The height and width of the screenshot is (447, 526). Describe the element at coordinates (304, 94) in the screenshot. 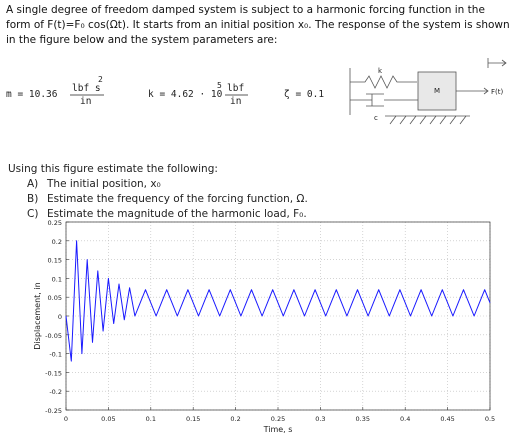

I see `param-zeta: ζ = 0.1` at that location.